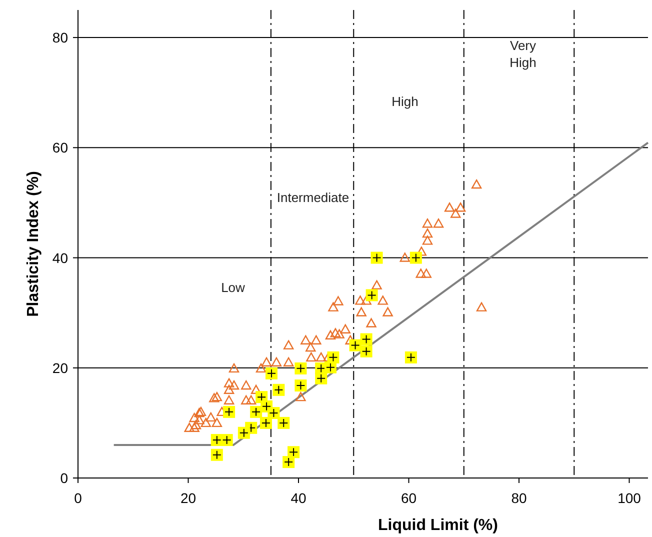 This screenshot has width=652, height=537. Describe the element at coordinates (438, 525) in the screenshot. I see `x-axis-title: Liquid Limit (%)` at that location.